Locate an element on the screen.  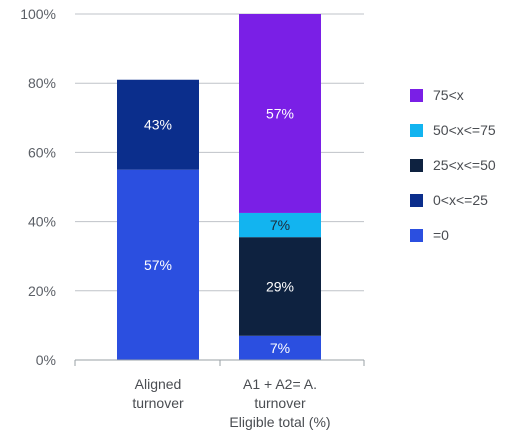
y-tick-label: 60% is located at coordinates (42, 152).